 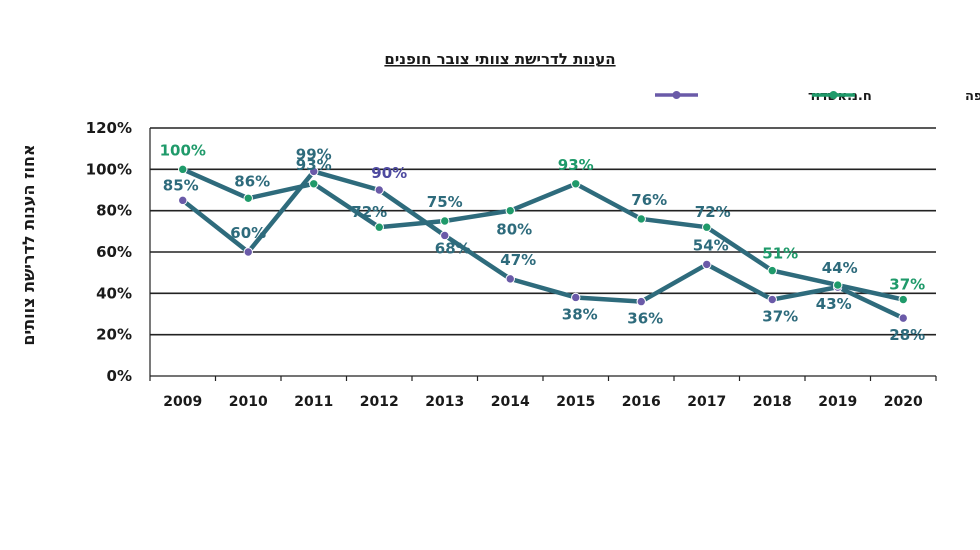 What do you see at coordinates (252, 181) in the screenshot?
I see `data-label: 86%` at bounding box center [252, 181].